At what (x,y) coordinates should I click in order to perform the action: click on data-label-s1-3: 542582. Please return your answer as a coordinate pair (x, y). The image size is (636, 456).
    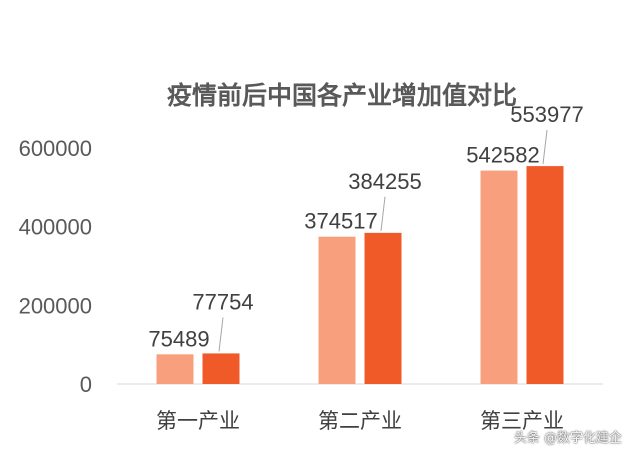
    Looking at the image, I should click on (502, 155).